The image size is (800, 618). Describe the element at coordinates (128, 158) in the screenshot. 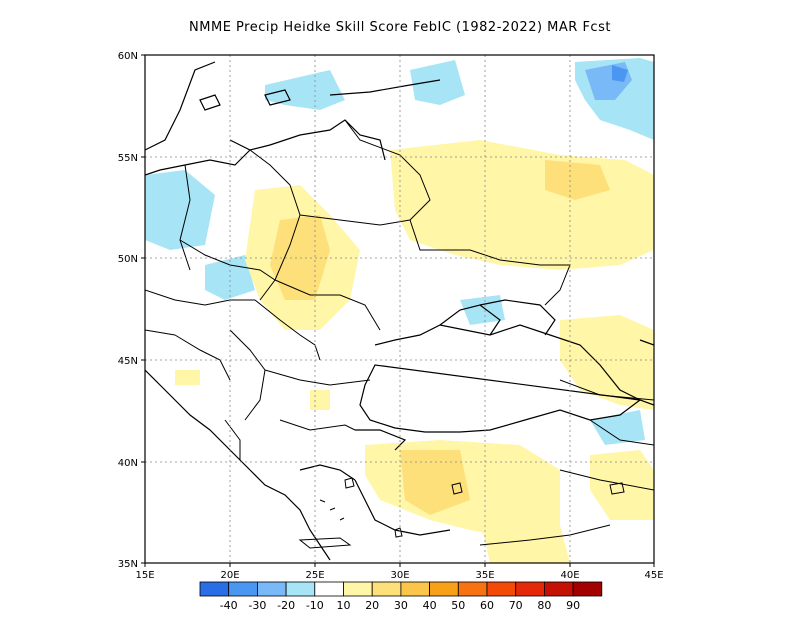

I see `lat-tick-label: 55N` at that location.